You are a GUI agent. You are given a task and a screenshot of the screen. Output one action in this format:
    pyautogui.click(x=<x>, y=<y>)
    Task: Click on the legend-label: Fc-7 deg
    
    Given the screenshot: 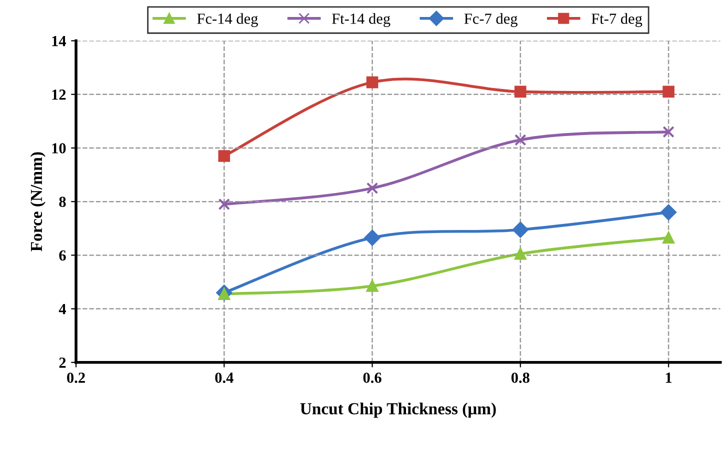 What is the action you would take?
    pyautogui.click(x=491, y=20)
    